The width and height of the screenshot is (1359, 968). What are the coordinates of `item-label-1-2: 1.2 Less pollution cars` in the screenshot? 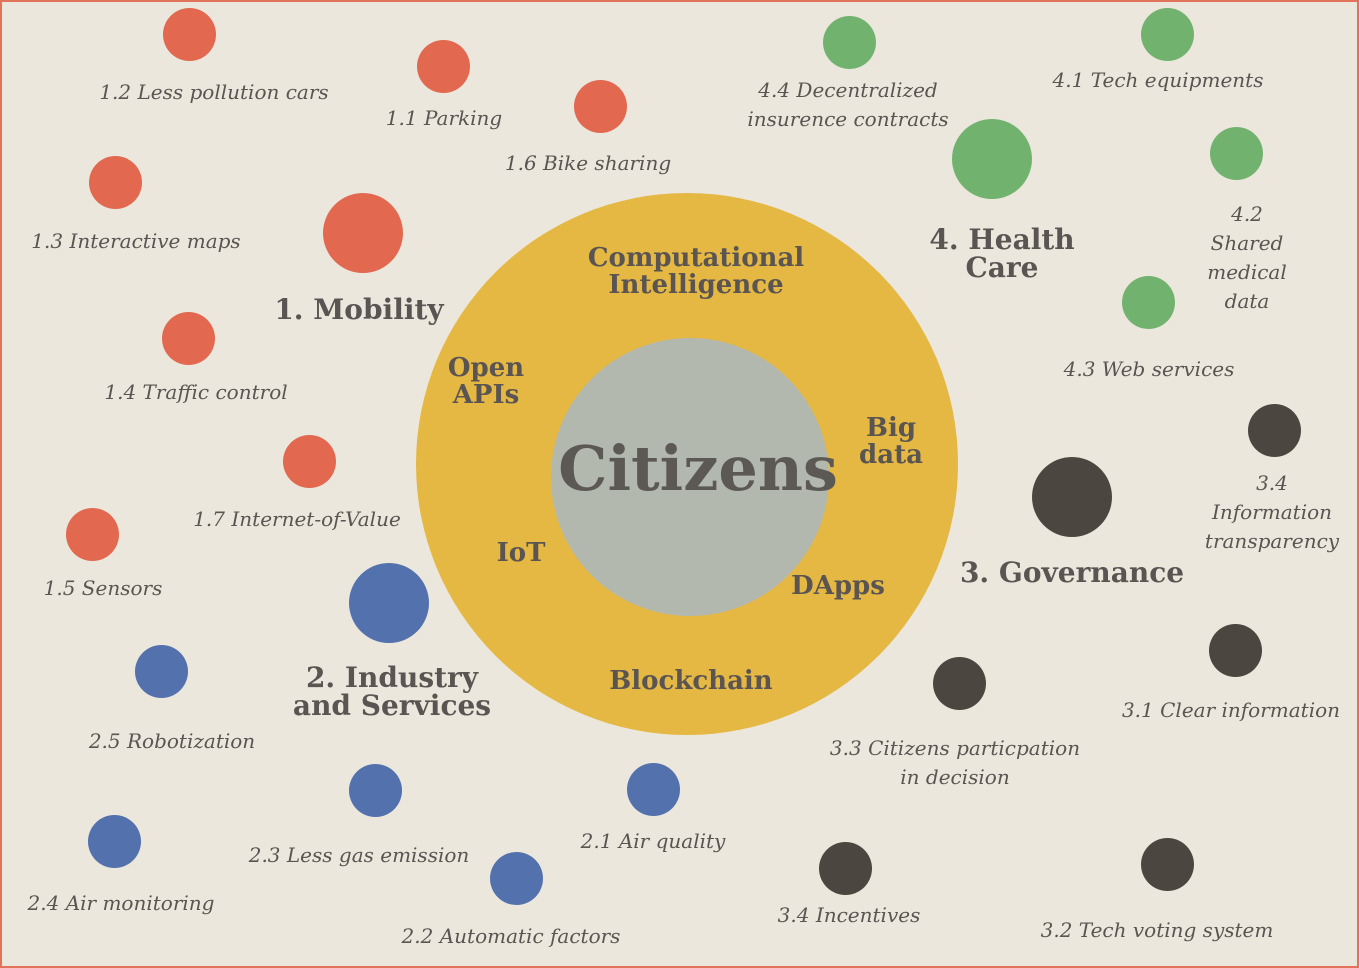 It's located at (214, 92).